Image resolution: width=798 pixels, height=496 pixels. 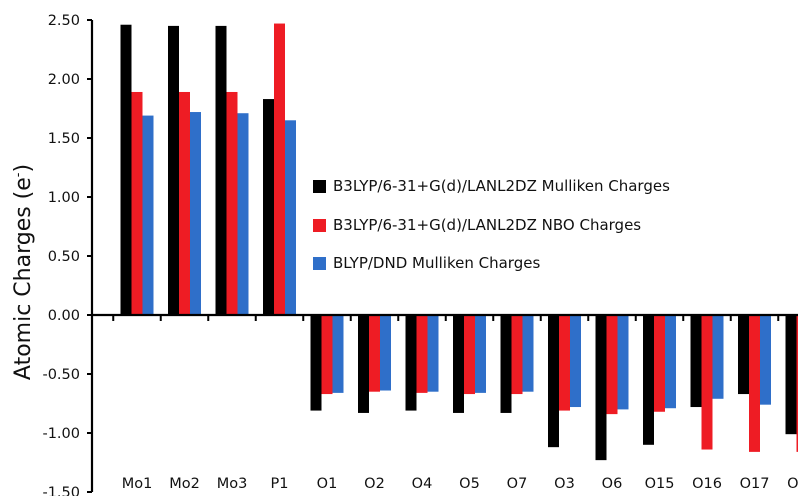 I want to click on category-label-o2: O2, so click(x=374, y=484).